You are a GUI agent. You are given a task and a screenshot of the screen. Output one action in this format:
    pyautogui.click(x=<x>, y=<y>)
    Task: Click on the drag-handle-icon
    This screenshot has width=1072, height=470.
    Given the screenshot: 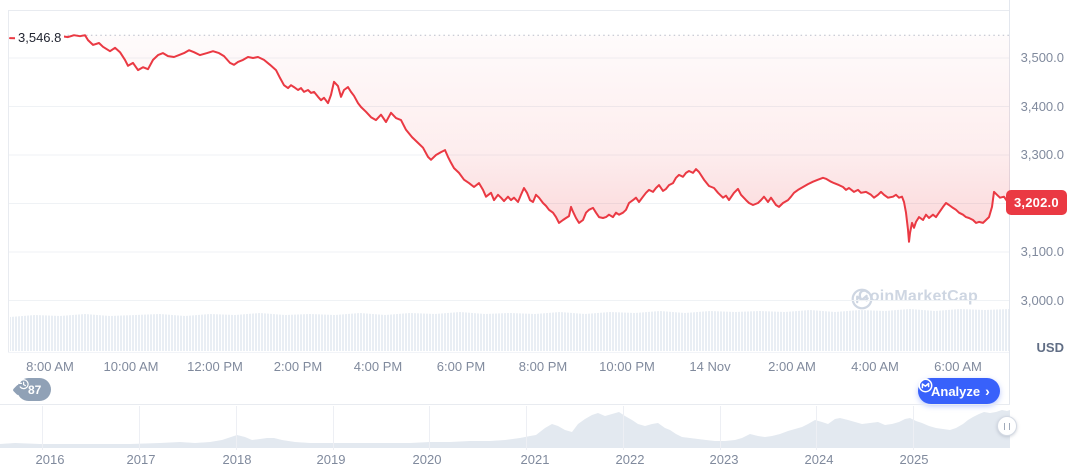 What is the action you would take?
    pyautogui.click(x=1007, y=426)
    